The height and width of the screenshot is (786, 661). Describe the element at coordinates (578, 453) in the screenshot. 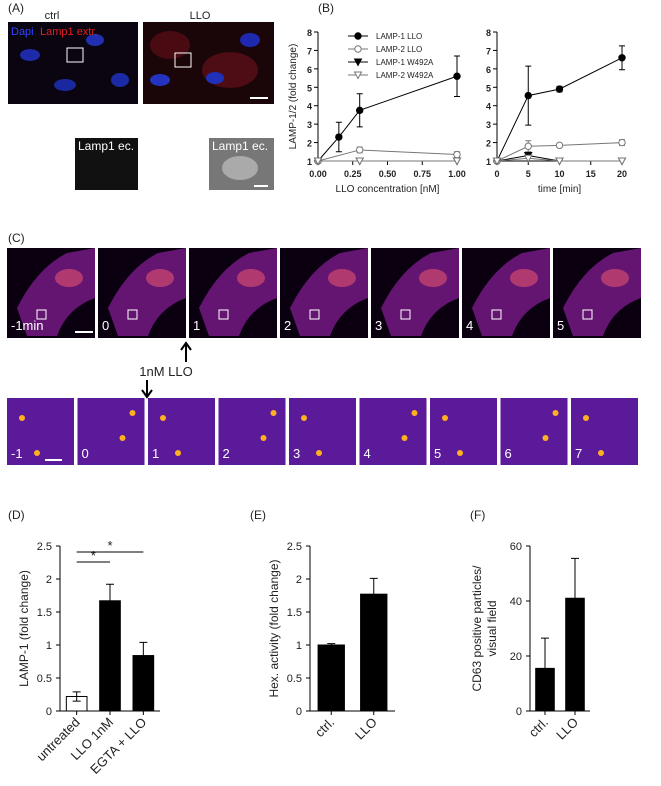

I see `frame-label: 7` at that location.